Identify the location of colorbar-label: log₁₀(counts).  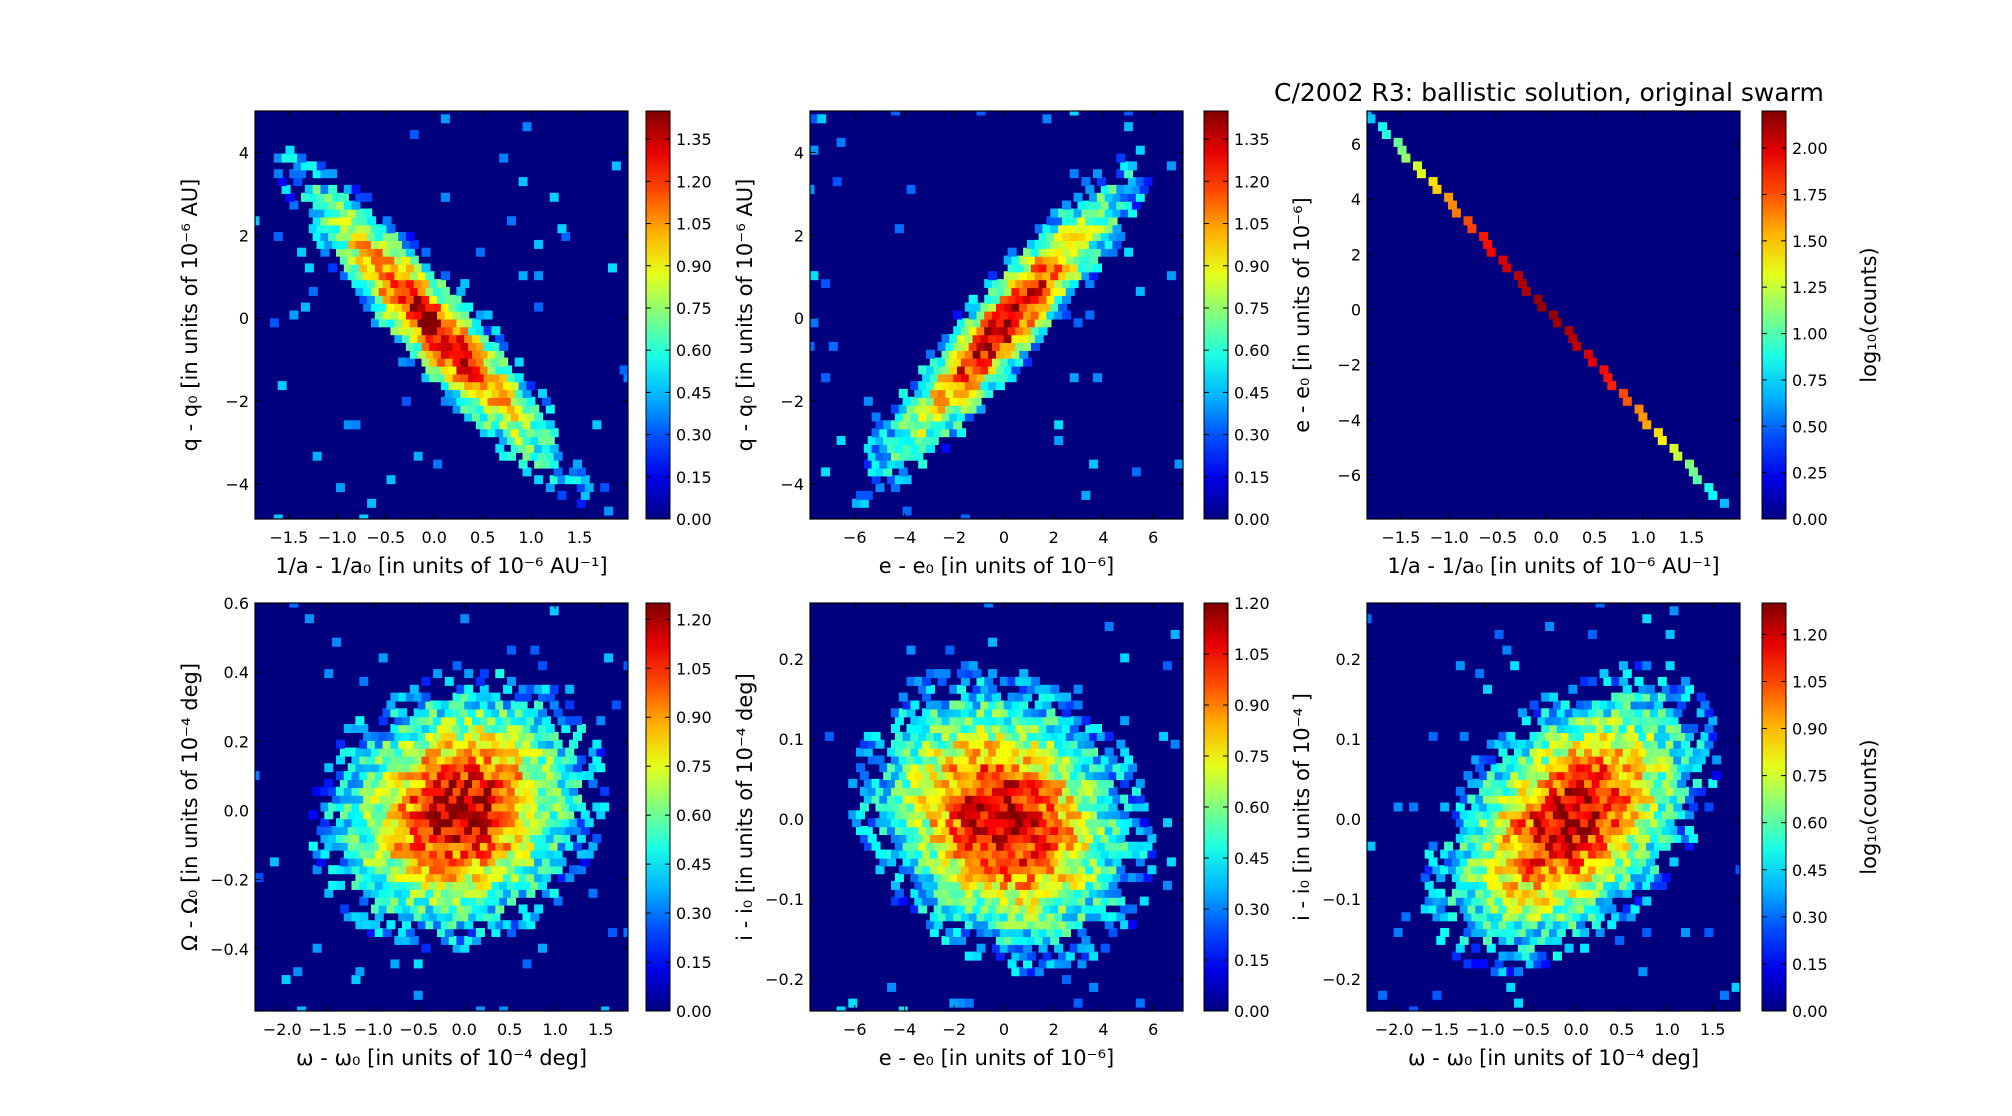
(1869, 314).